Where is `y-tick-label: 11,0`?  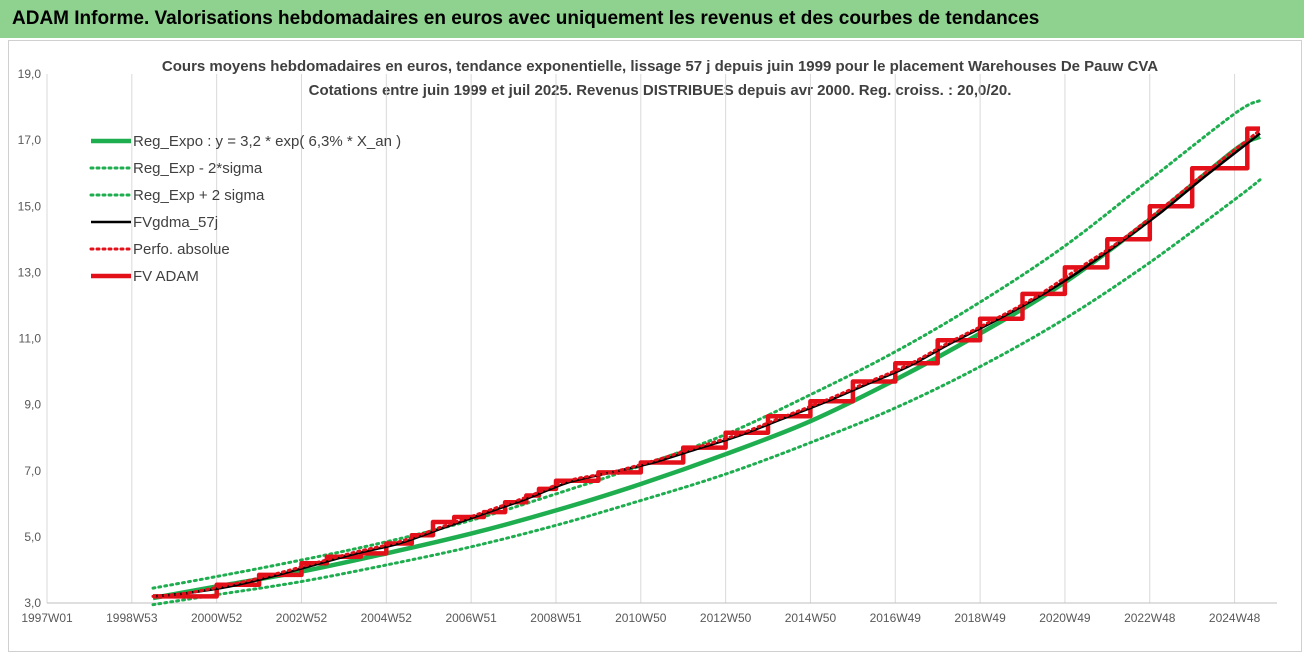
y-tick-label: 11,0 is located at coordinates (30, 339).